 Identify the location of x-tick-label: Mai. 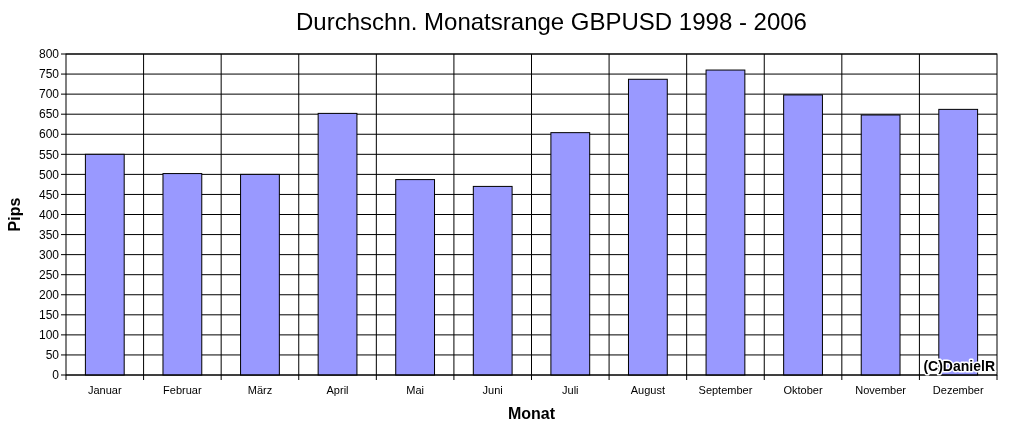
(415, 390).